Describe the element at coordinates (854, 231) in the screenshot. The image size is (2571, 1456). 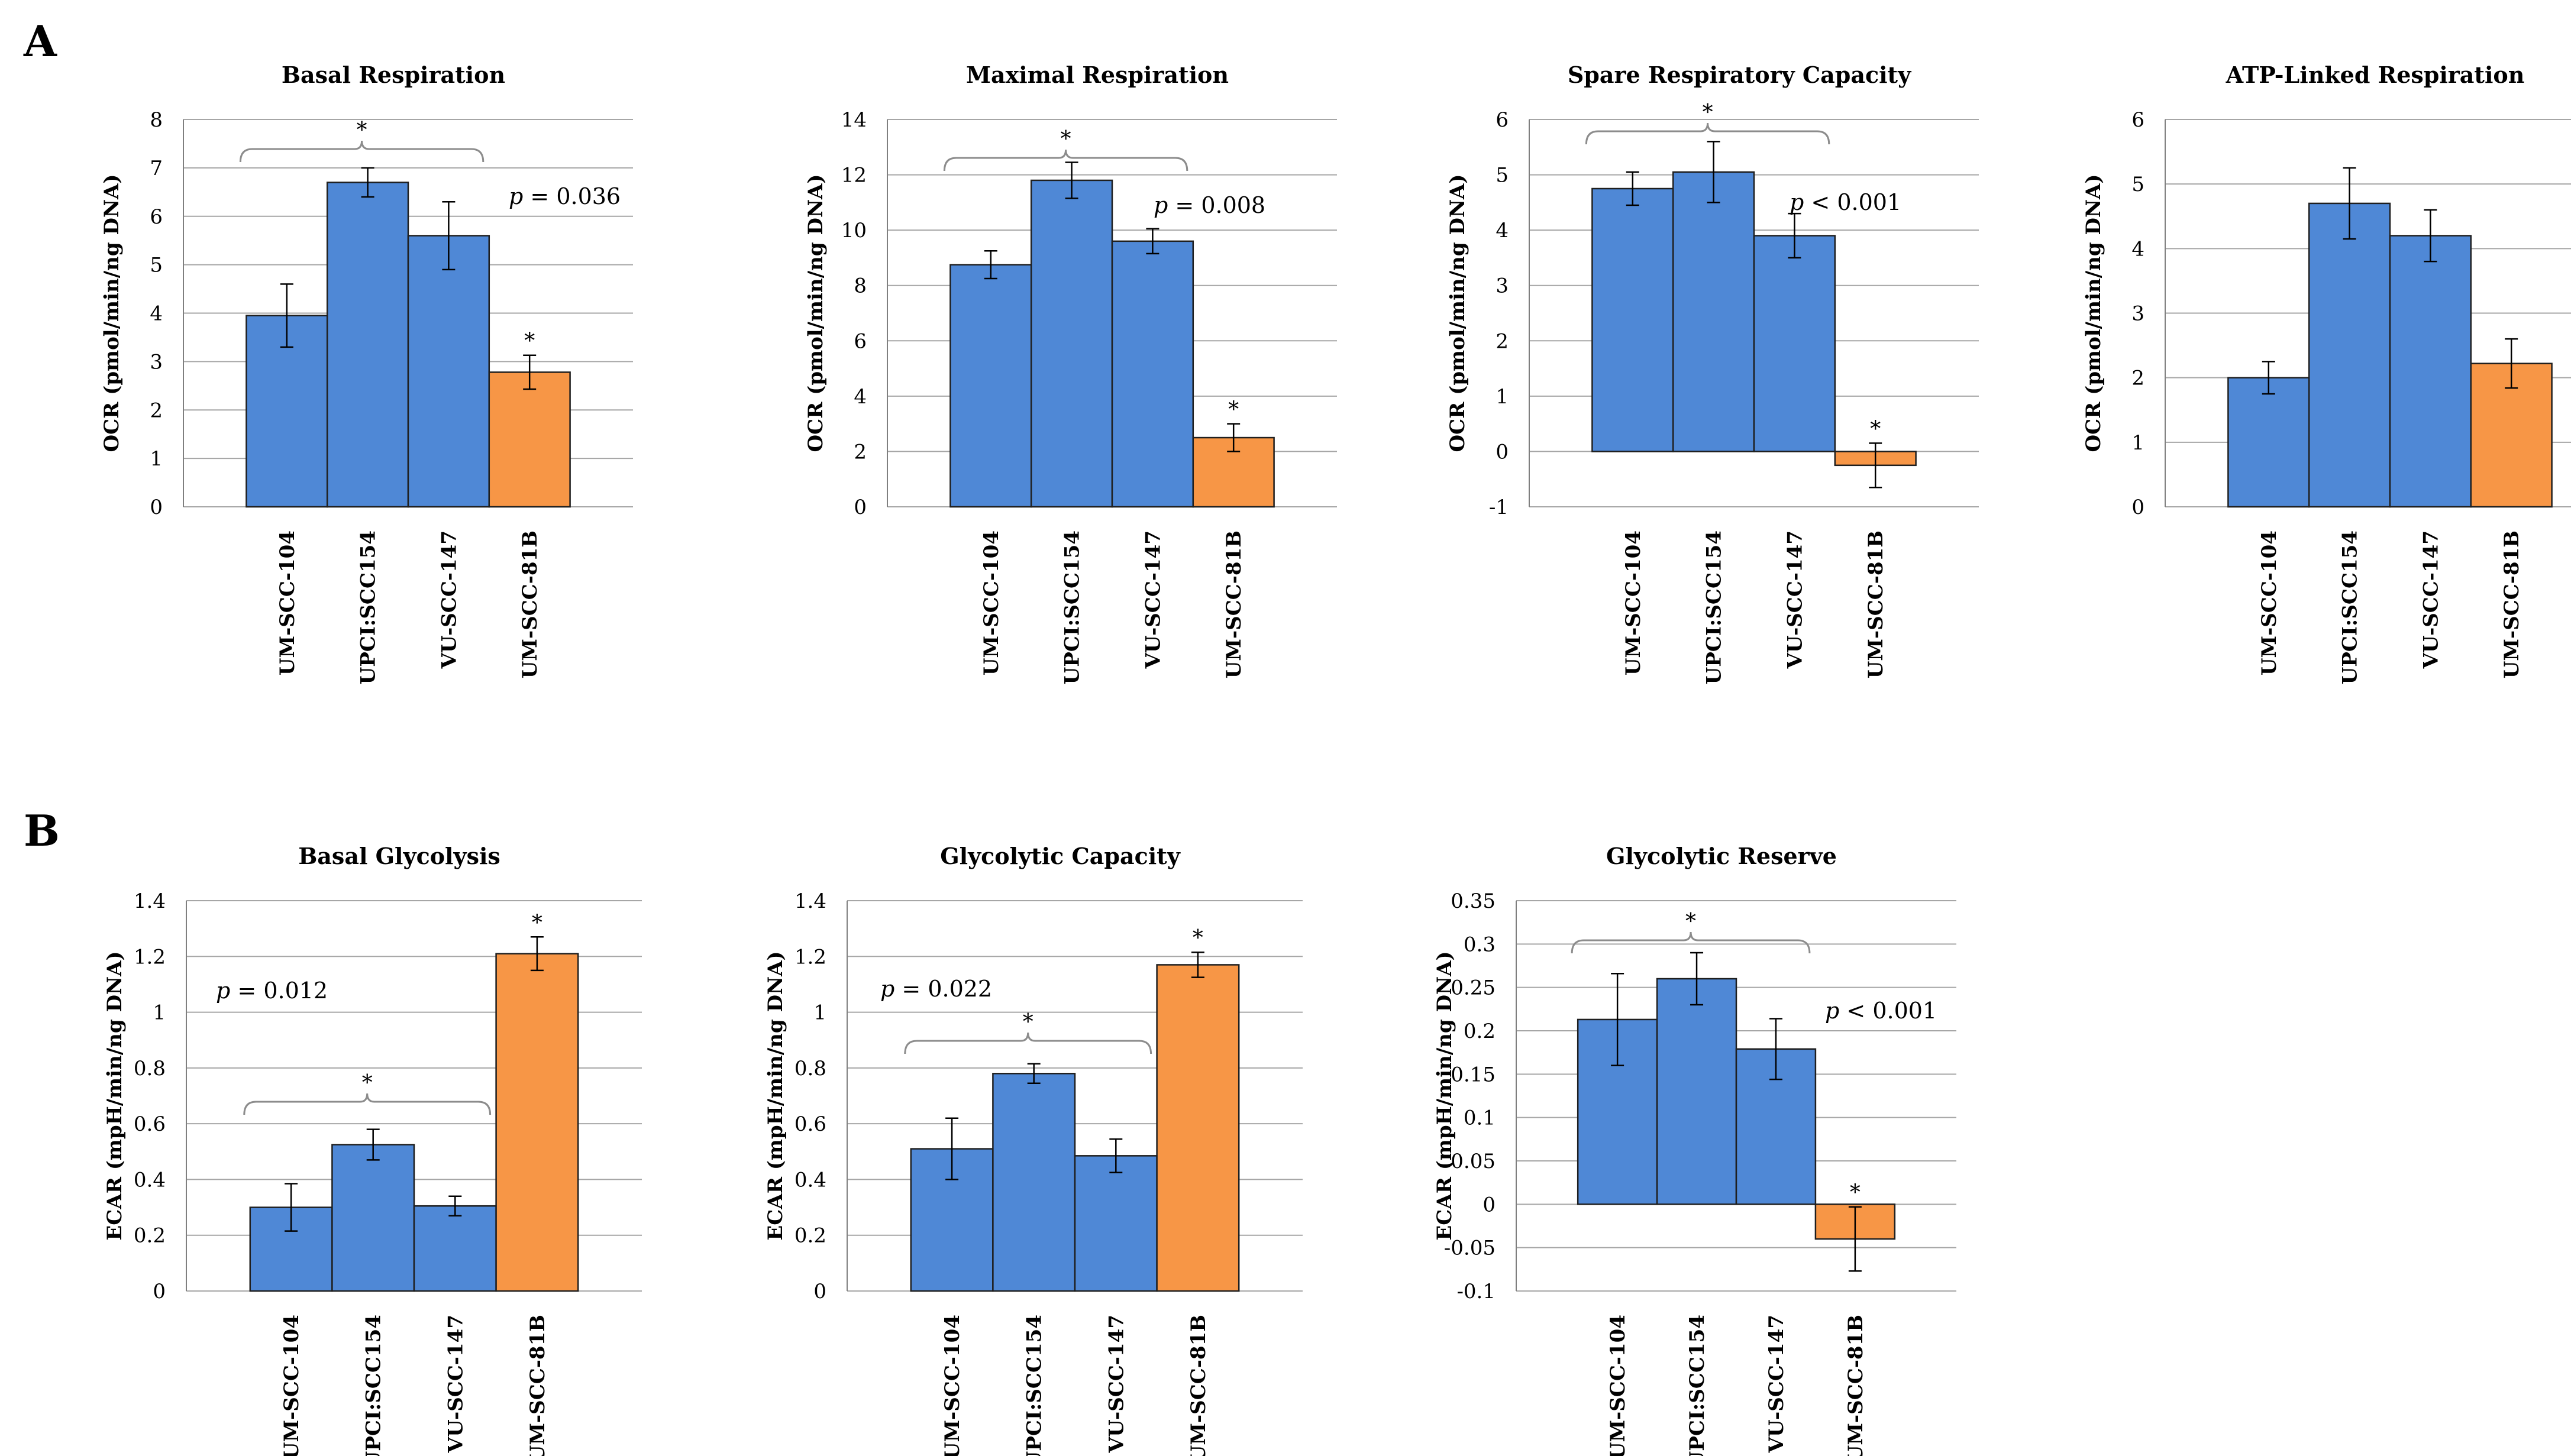
I see `y-tick-label: 10` at that location.